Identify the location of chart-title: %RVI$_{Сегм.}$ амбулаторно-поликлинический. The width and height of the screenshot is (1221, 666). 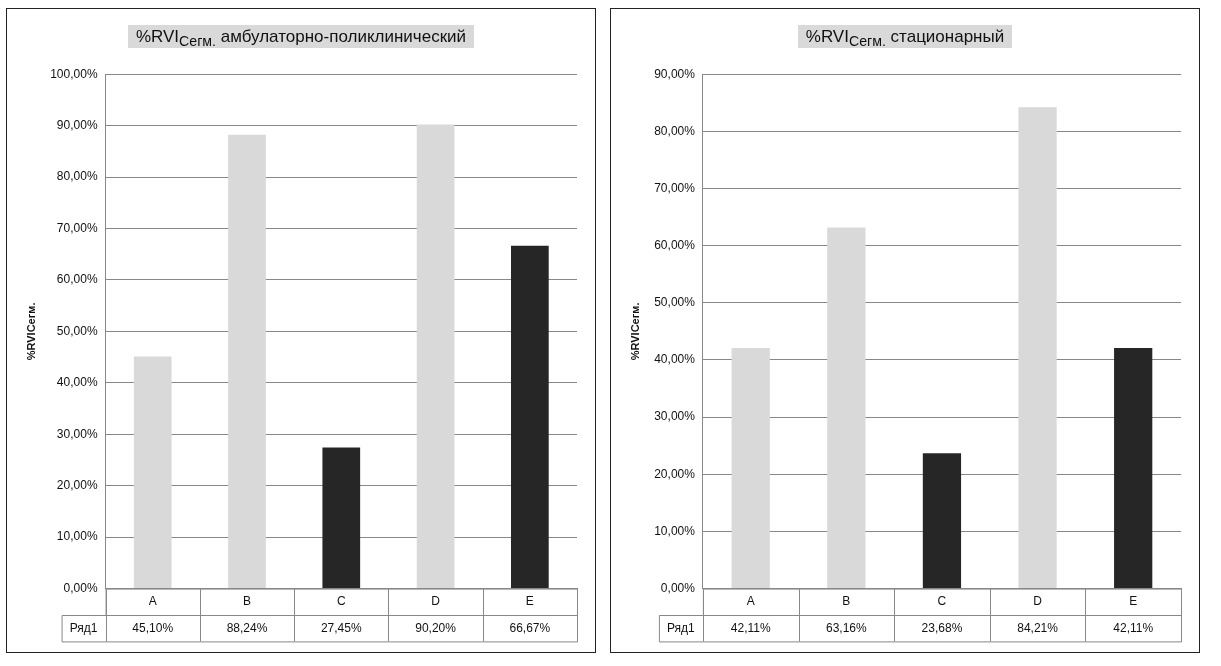
(301, 37).